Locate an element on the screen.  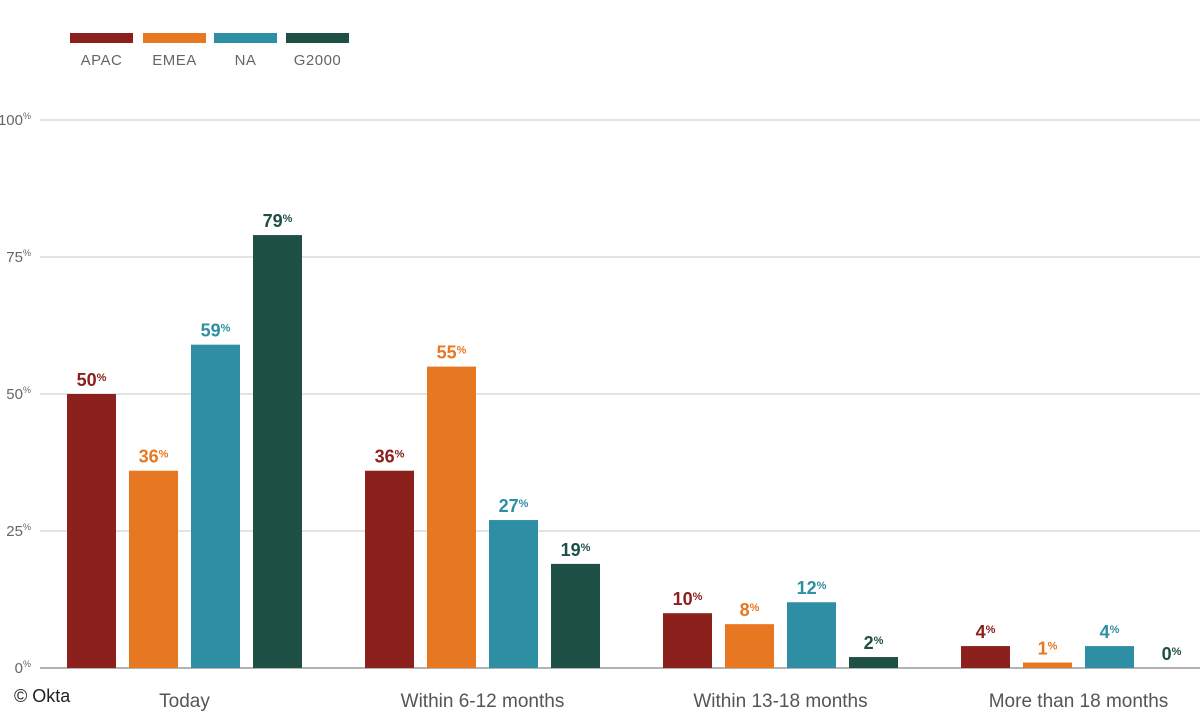
x-tick-label: Within 6-12 months is located at coordinates (483, 701).